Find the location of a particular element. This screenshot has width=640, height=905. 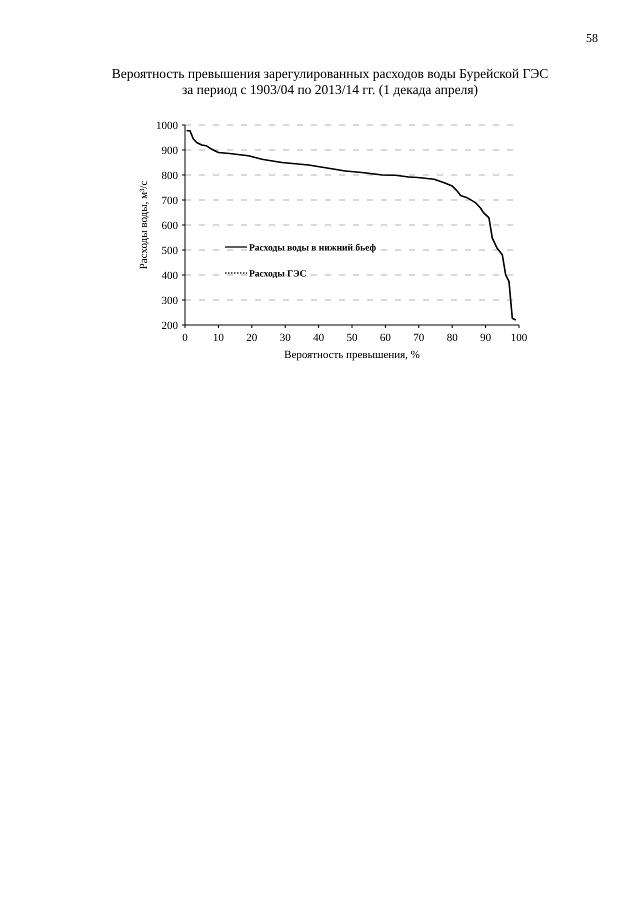

y-tick-label: 400 is located at coordinates (170, 276).